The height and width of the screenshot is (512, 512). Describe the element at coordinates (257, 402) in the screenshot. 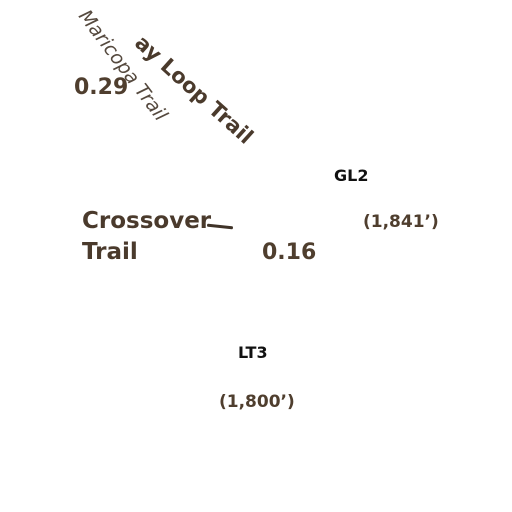

I see `lt3-elevation-label: (1,800’)` at that location.